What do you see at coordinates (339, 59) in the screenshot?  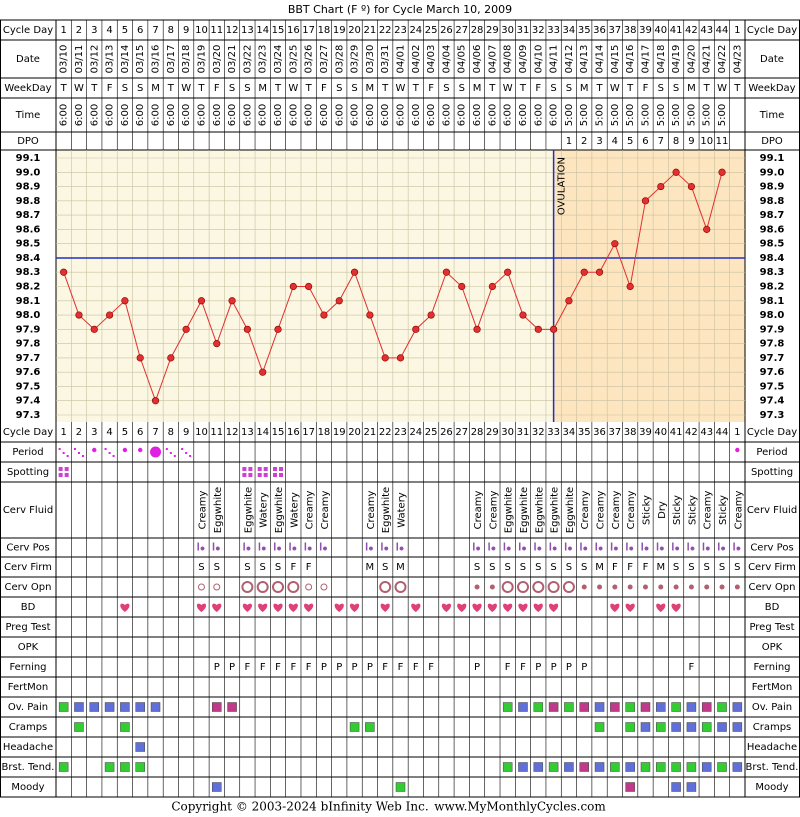 I see `date-cell: 03/28` at bounding box center [339, 59].